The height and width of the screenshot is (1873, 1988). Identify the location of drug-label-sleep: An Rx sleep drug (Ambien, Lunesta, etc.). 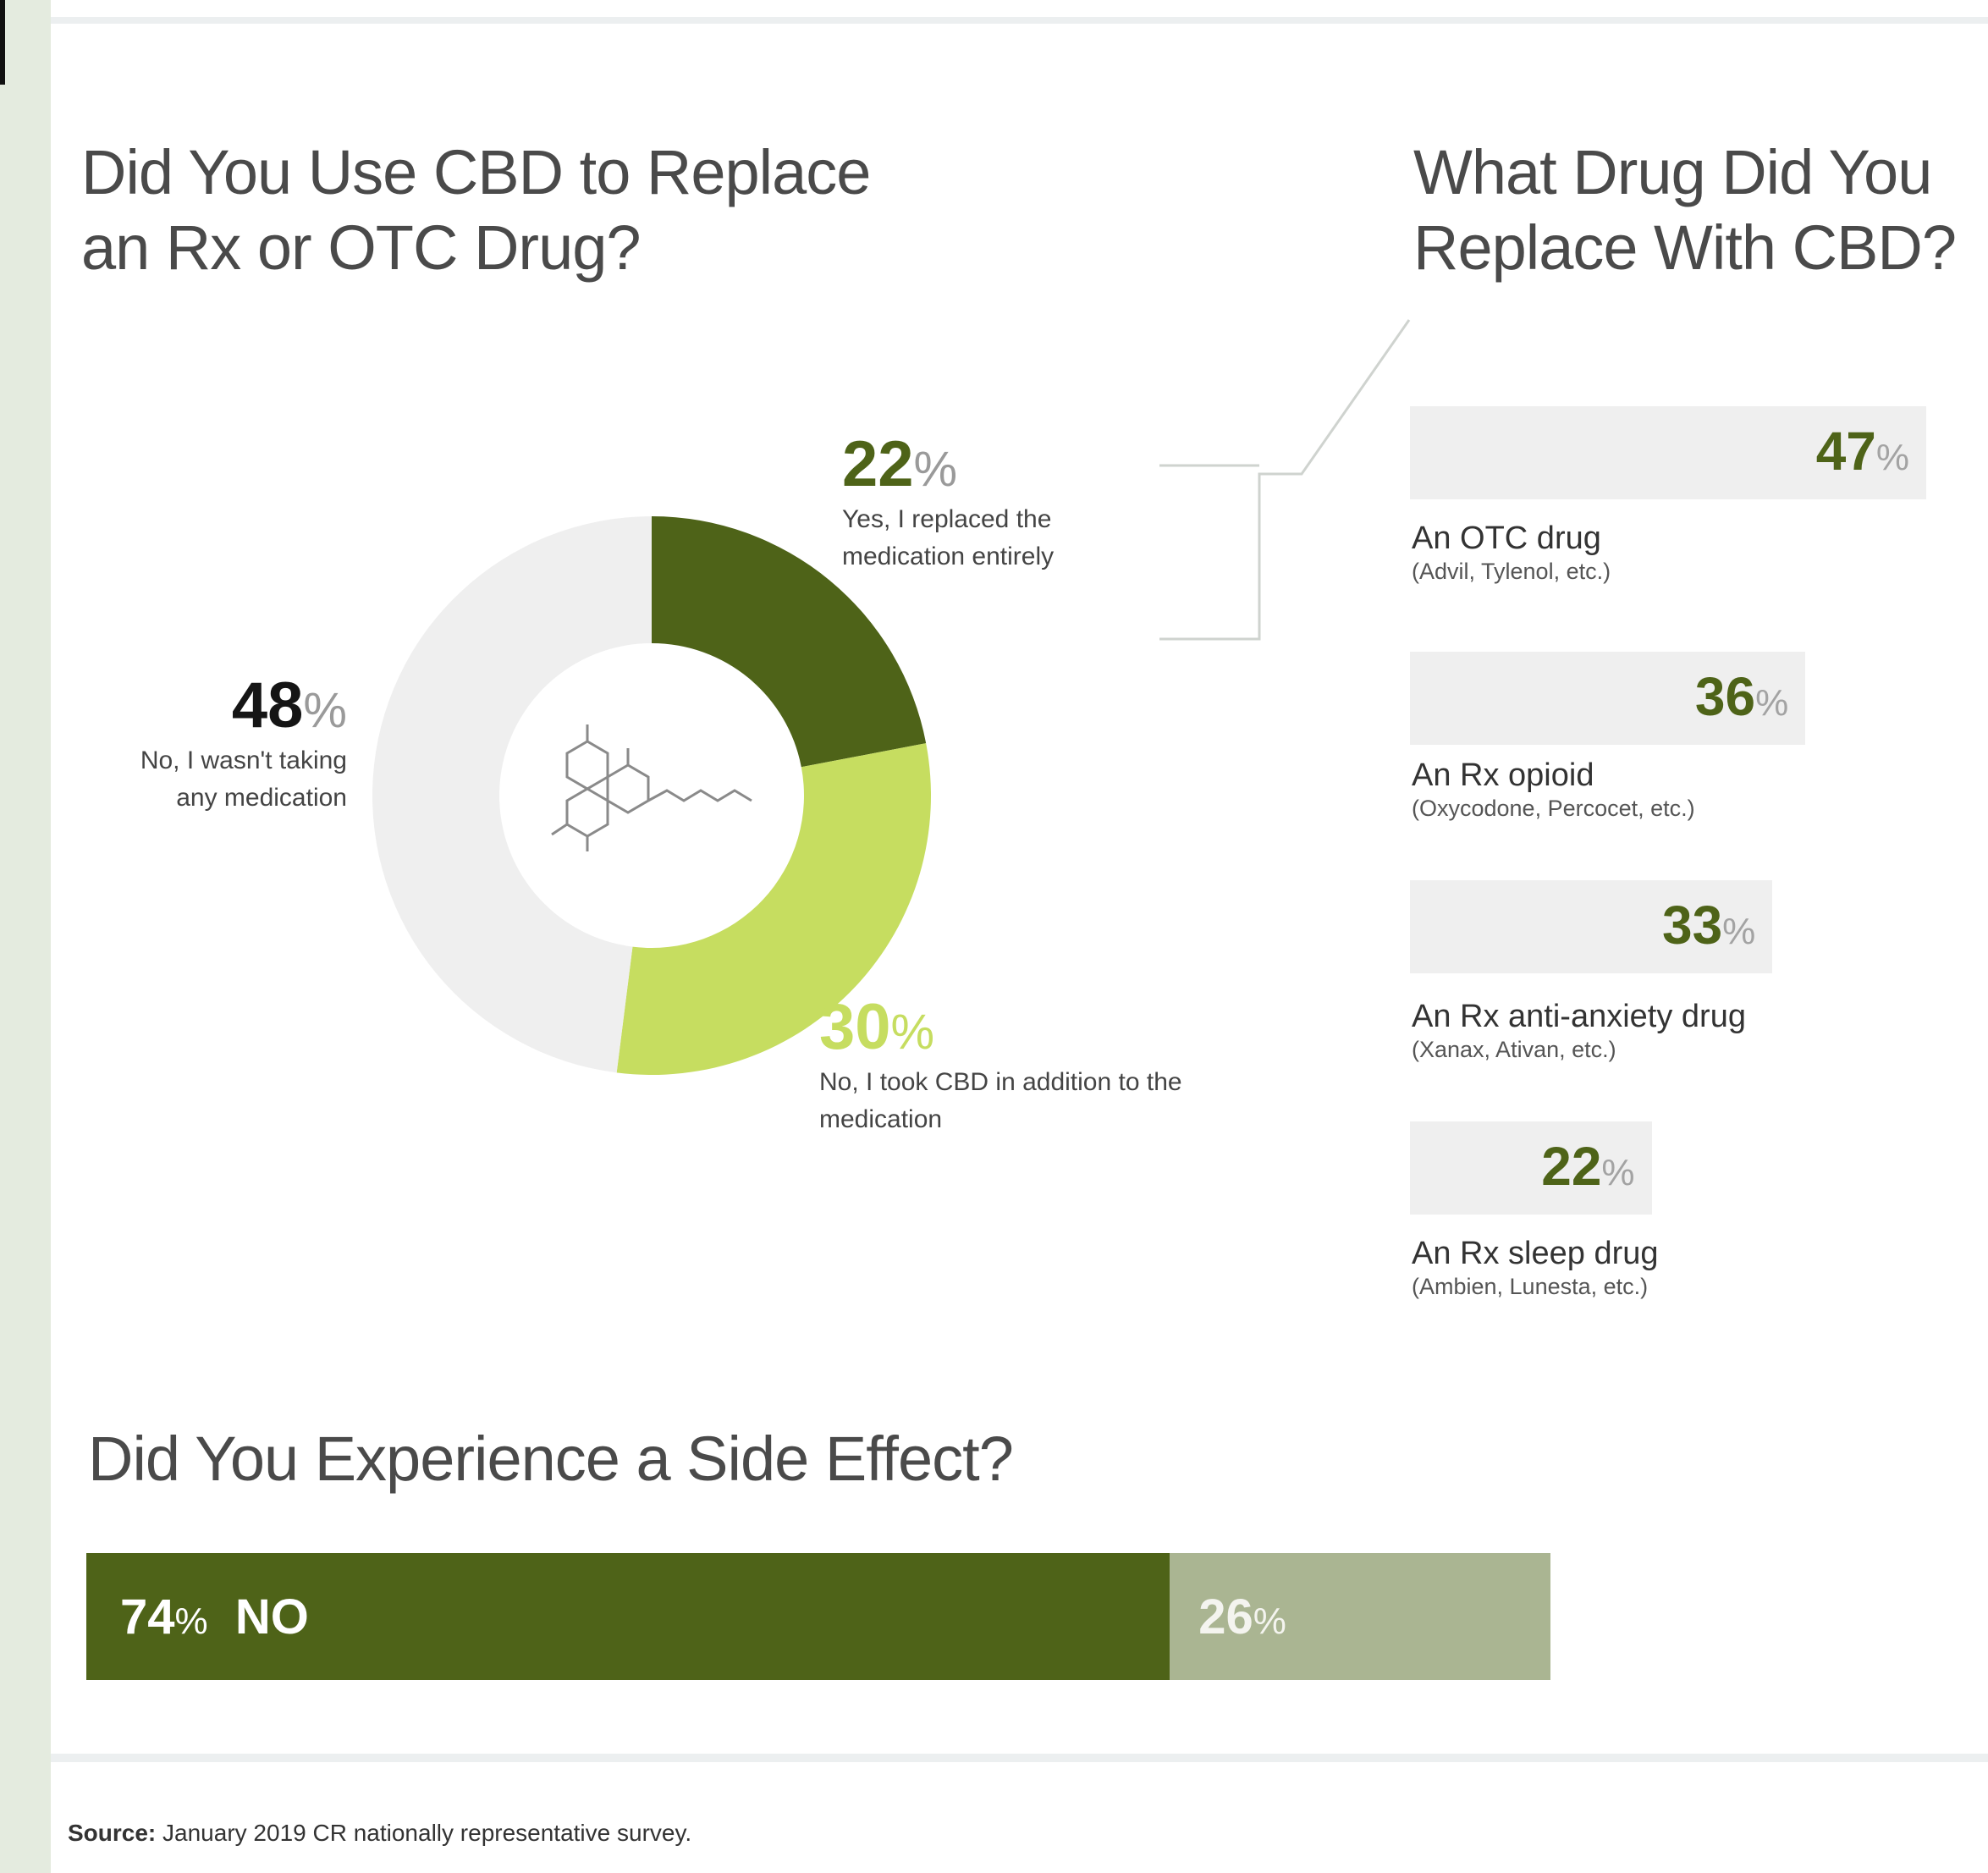
(1649, 1268).